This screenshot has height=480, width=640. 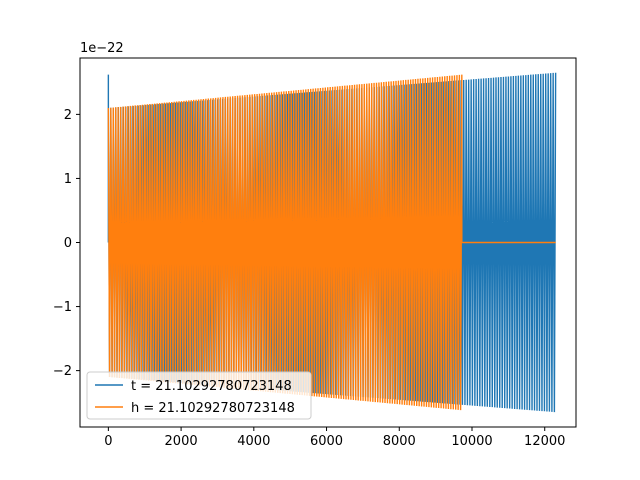 What do you see at coordinates (211, 386) in the screenshot?
I see `legend-label-t: t = 21.10292780723148` at bounding box center [211, 386].